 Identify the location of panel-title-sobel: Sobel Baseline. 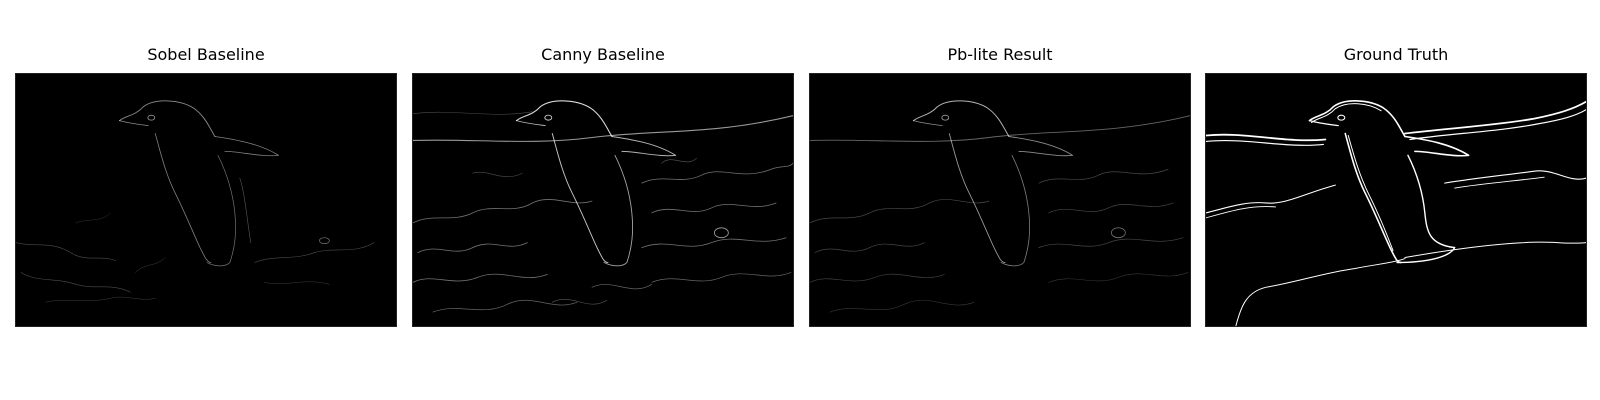
(206, 54).